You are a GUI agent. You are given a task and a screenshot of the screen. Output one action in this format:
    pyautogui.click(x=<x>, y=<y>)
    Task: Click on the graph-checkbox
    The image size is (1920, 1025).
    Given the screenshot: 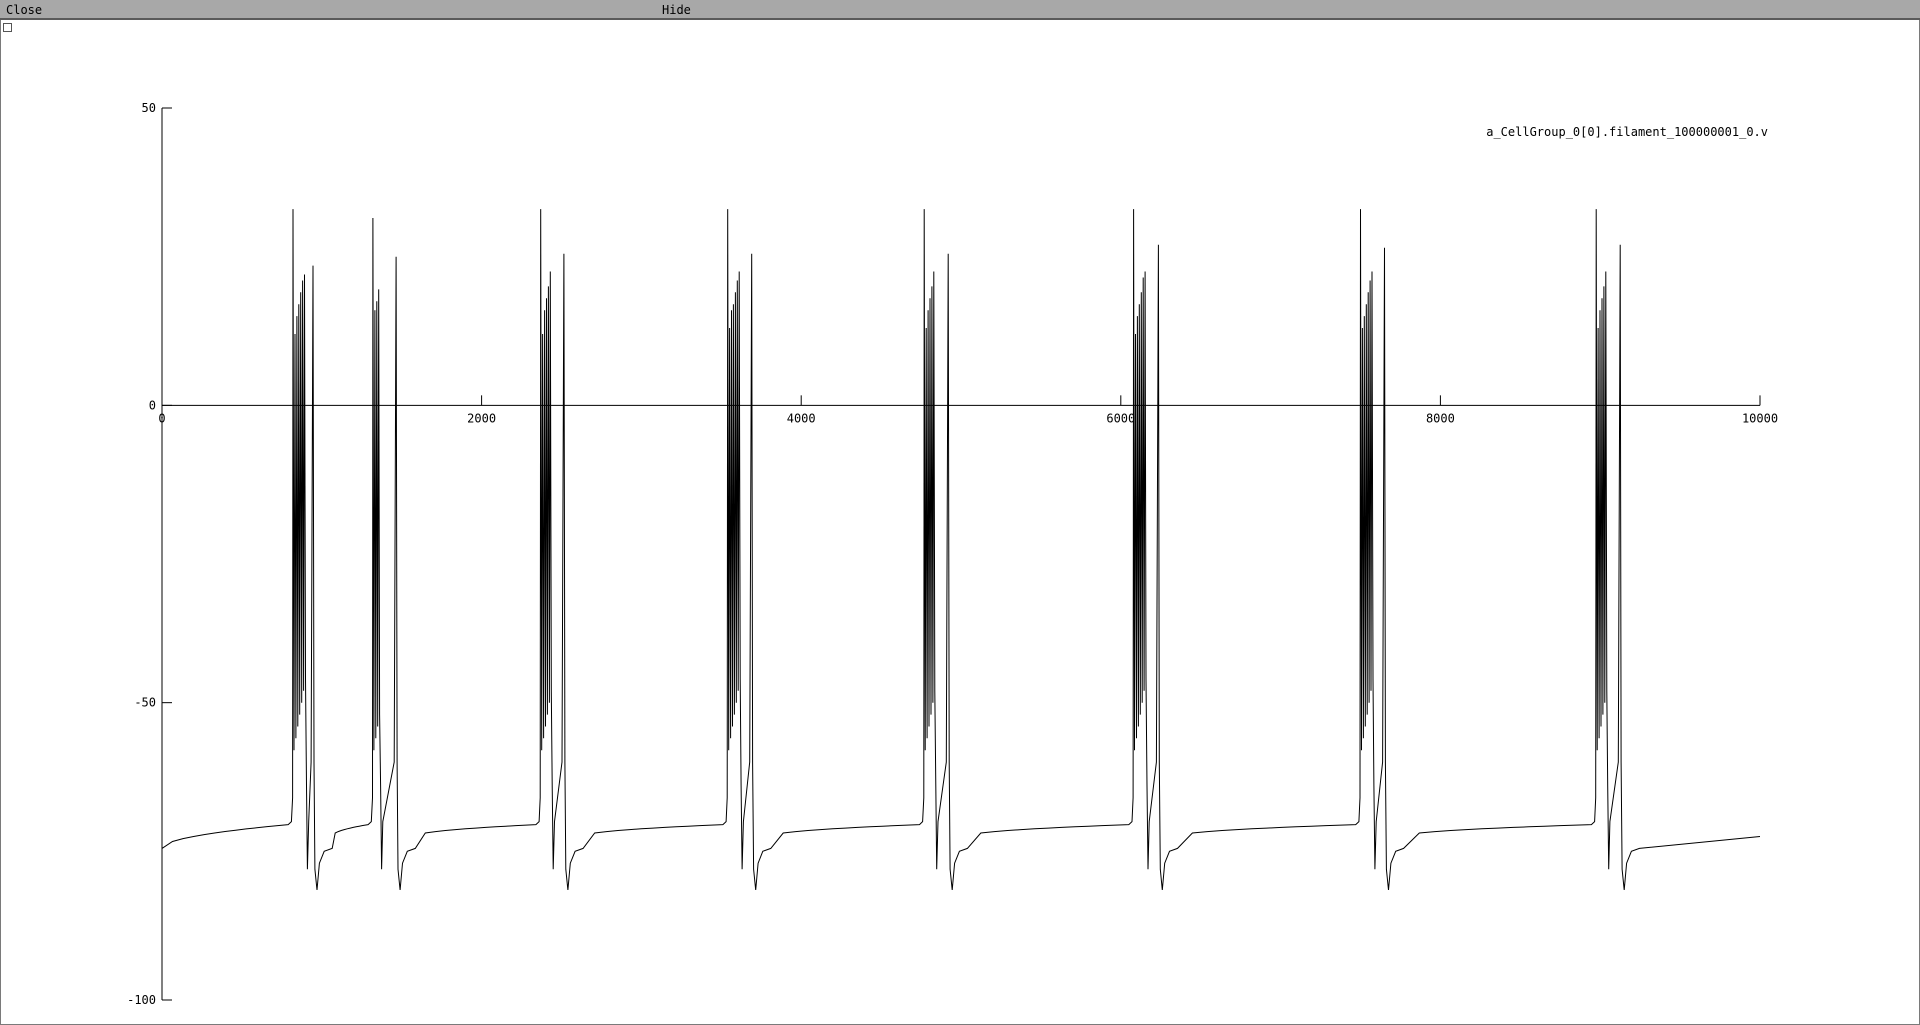 What is the action you would take?
    pyautogui.click(x=7, y=27)
    